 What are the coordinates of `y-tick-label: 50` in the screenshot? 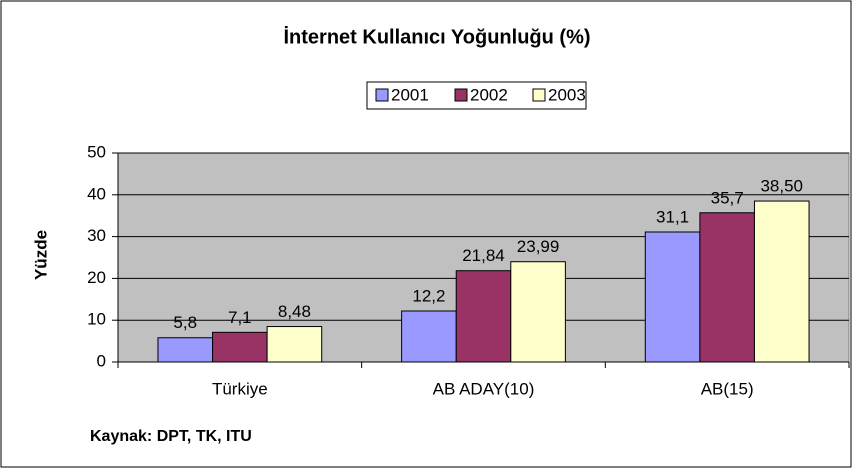 It's located at (96, 151).